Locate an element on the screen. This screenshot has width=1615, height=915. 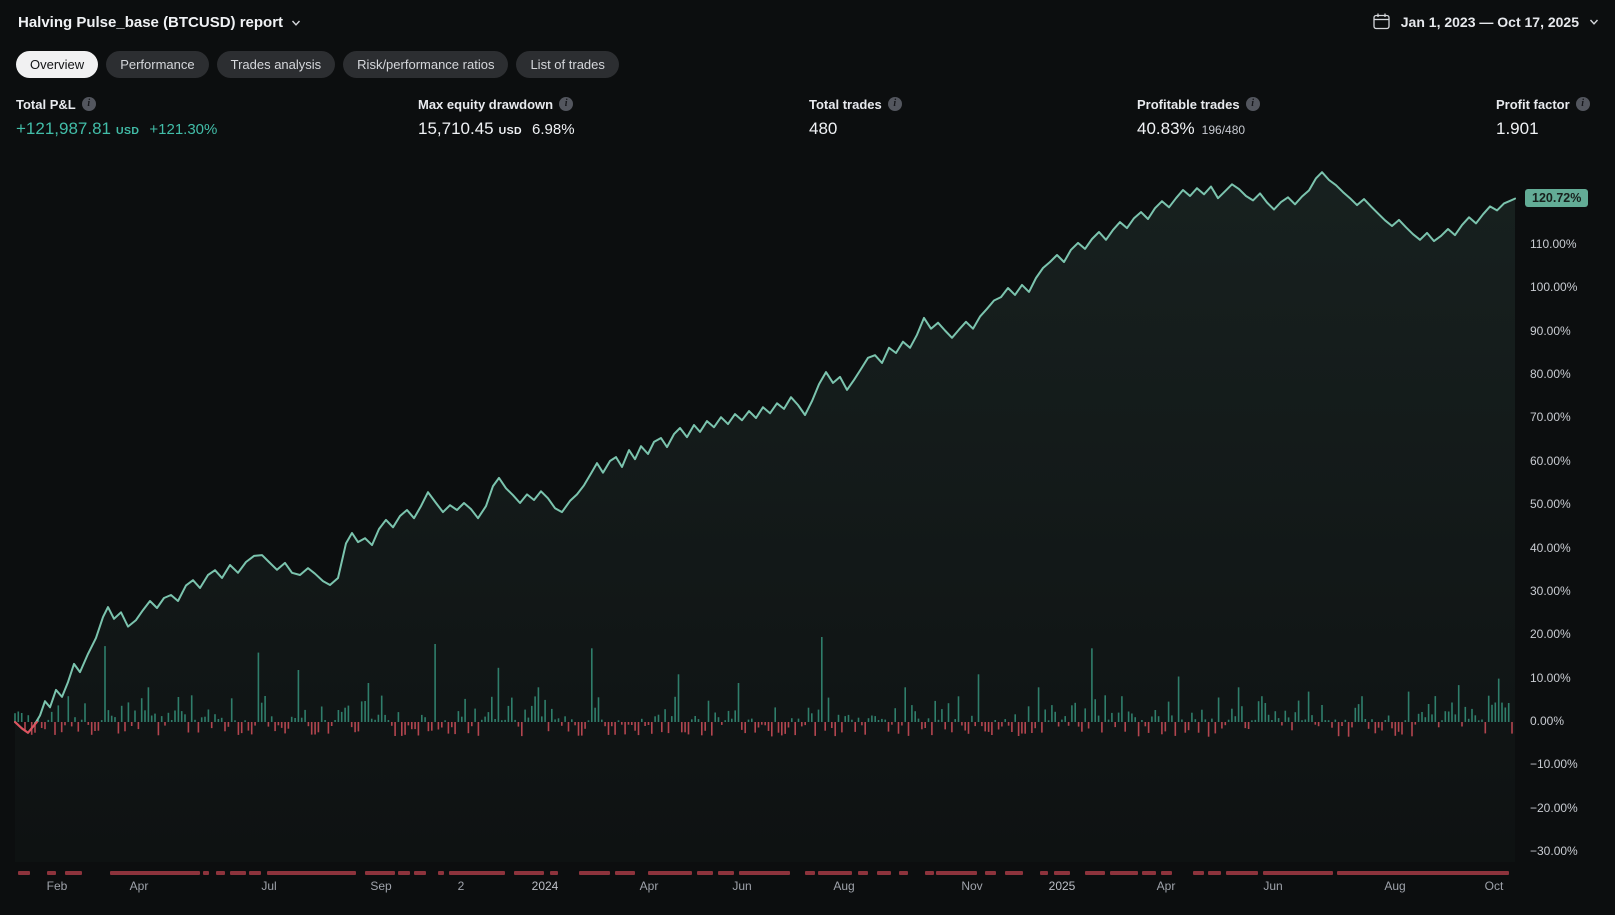
stat-label: Total P&L is located at coordinates (46, 104).